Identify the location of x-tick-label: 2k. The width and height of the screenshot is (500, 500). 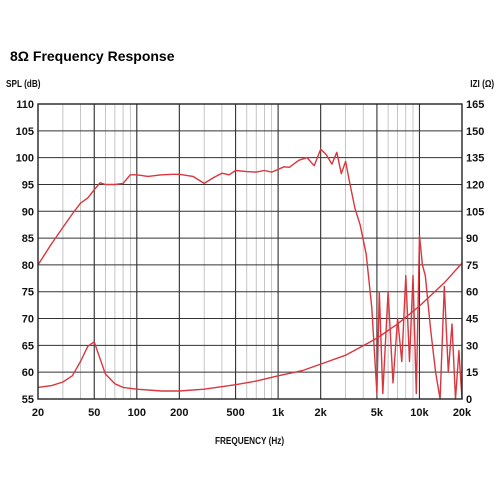
(321, 413).